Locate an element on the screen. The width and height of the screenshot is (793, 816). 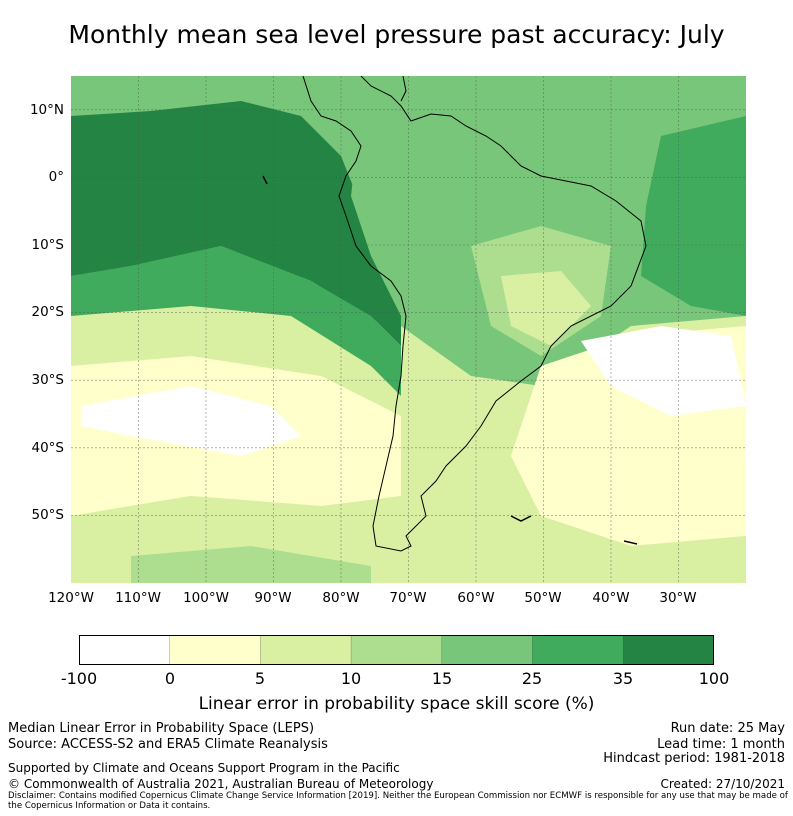
lon-label-40w: 40°W is located at coordinates (611, 598).